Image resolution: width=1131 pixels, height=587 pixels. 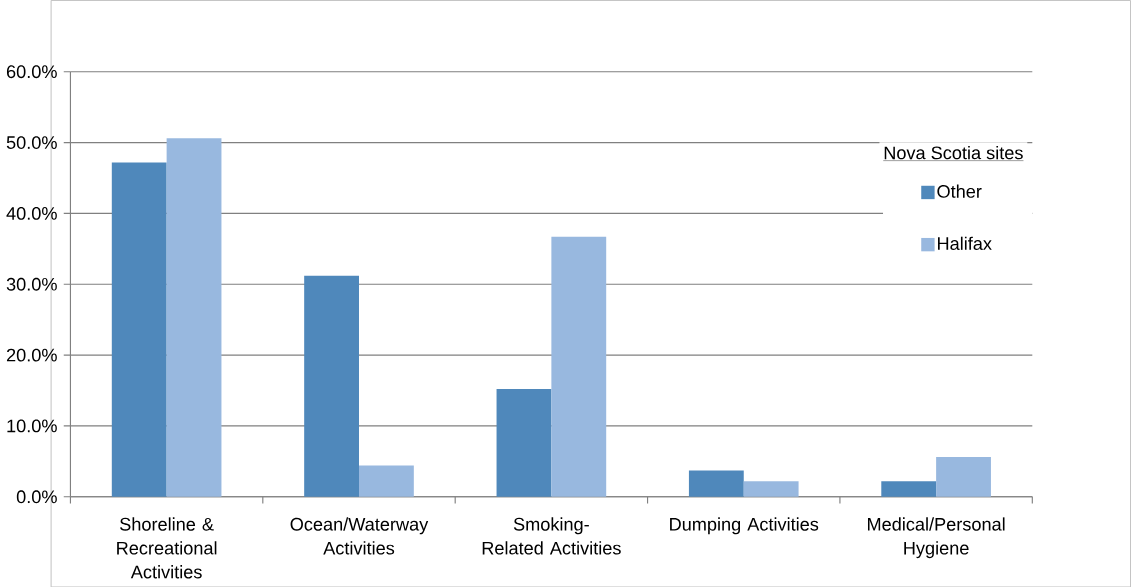 What do you see at coordinates (31, 142) in the screenshot?
I see `y-tick-label: 50.0%` at bounding box center [31, 142].